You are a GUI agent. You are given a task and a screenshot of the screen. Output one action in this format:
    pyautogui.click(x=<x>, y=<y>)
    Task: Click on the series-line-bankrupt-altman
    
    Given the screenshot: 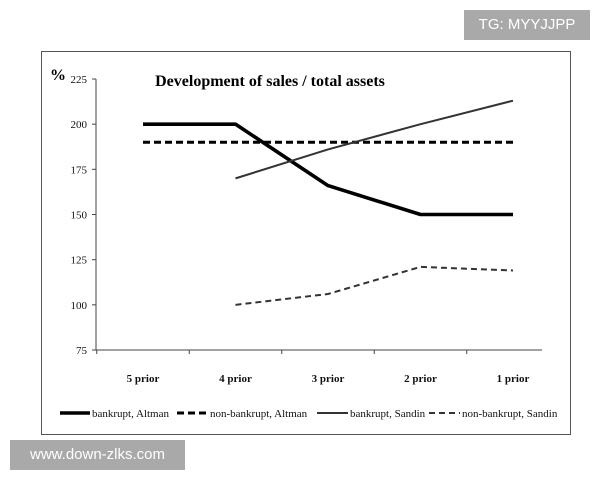 What is the action you would take?
    pyautogui.click(x=328, y=169)
    